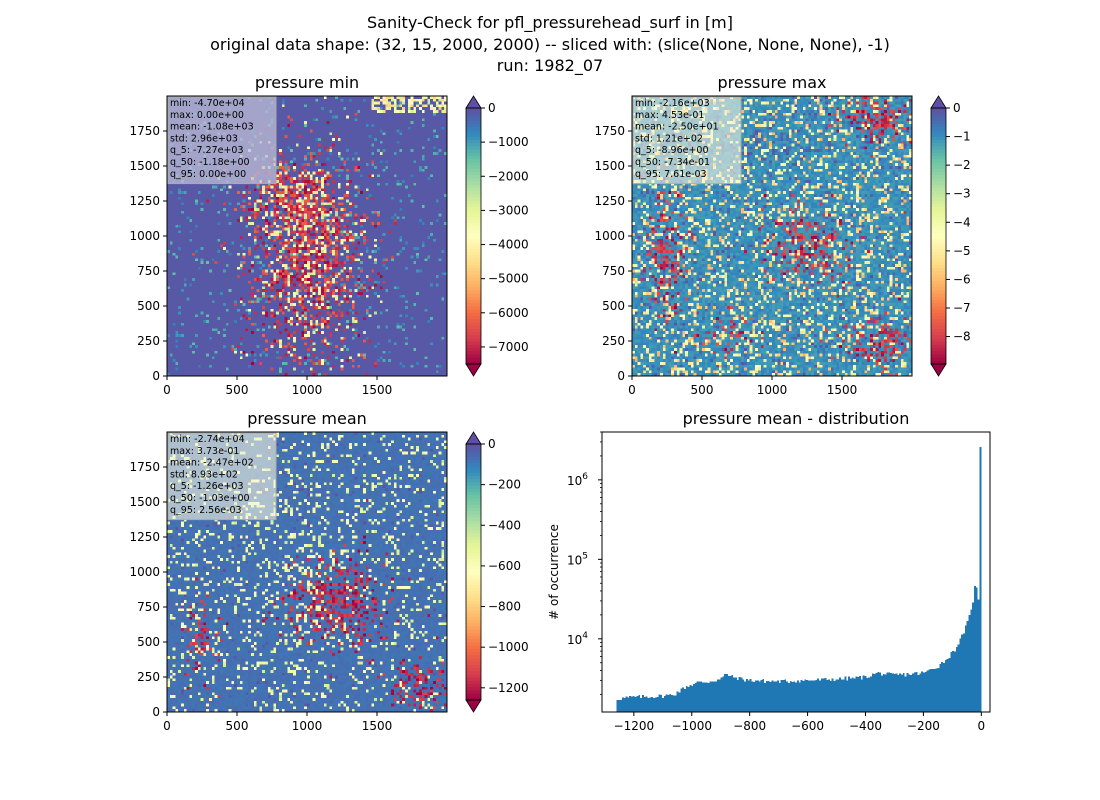 The width and height of the screenshot is (1100, 800). Describe the element at coordinates (148, 607) in the screenshot. I see `y-tick-label: 750` at that location.